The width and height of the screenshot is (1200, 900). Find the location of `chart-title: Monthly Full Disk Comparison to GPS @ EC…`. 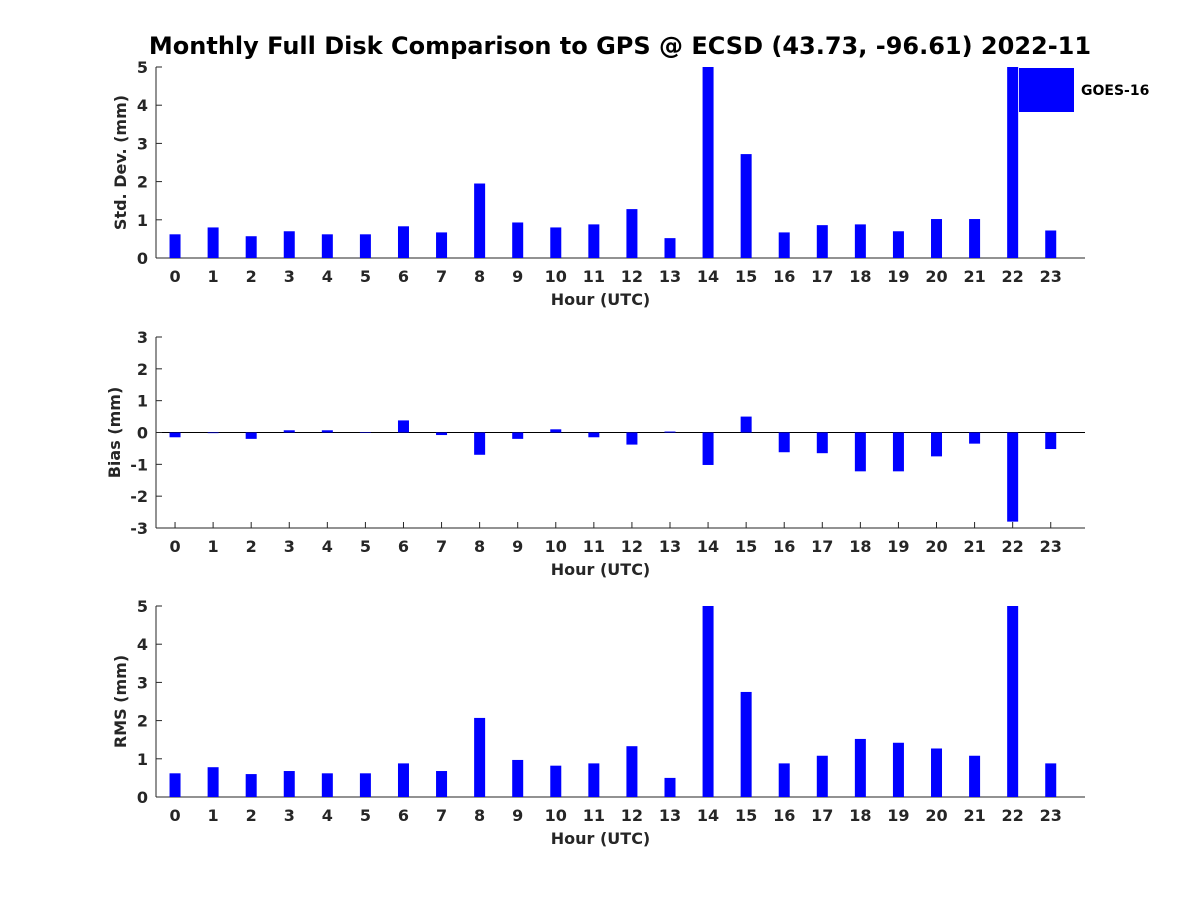

chart-title: Monthly Full Disk Comparison to GPS @ EC… is located at coordinates (620, 46).